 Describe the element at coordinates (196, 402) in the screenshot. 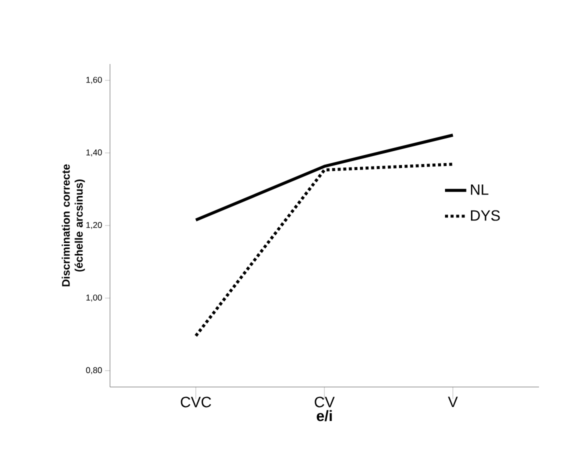

I see `x-tick-label: CVC` at that location.